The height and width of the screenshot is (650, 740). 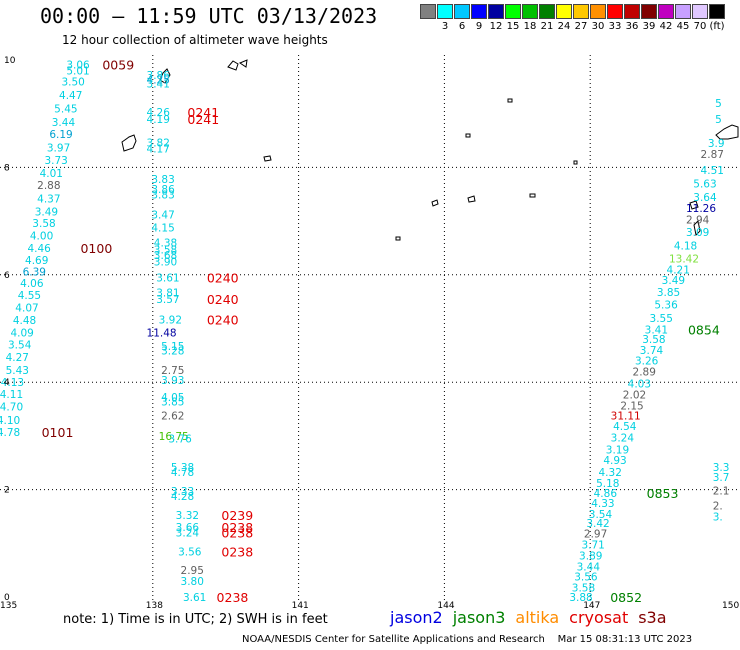 What do you see at coordinates (599, 617) in the screenshot?
I see `satellite-cryosat: cryosat` at bounding box center [599, 617].